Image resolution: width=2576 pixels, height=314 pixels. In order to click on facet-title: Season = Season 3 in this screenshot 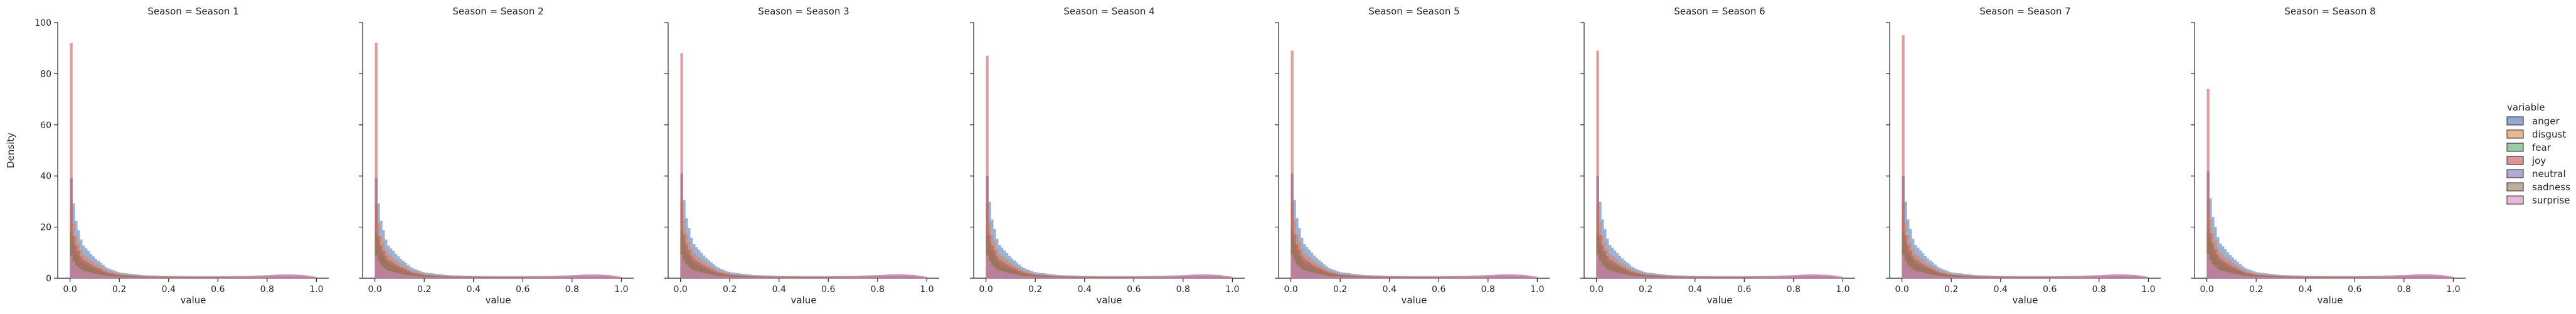, I will do `click(803, 11)`.